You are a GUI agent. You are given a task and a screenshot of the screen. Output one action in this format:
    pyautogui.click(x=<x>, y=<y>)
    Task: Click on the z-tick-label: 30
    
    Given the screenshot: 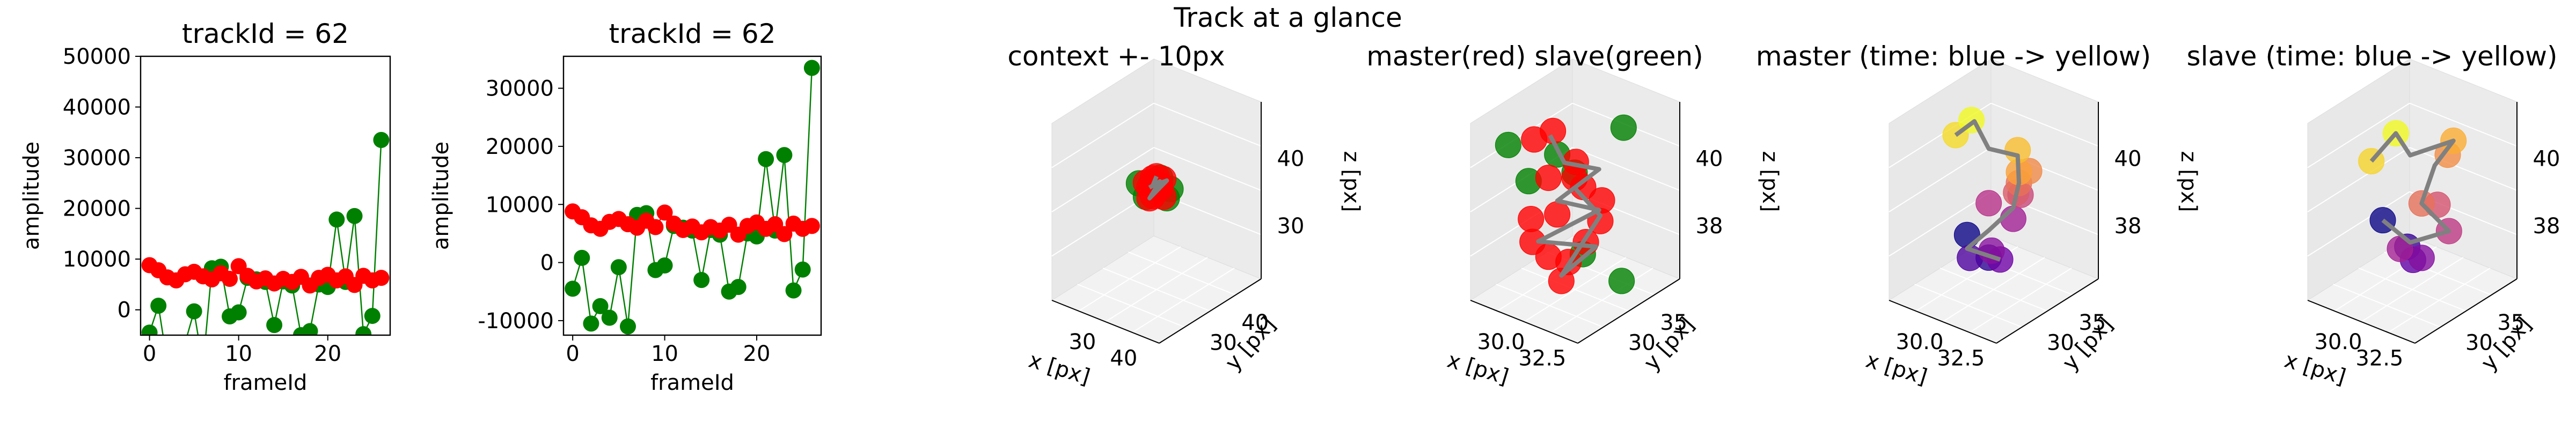 What is the action you would take?
    pyautogui.click(x=1291, y=226)
    